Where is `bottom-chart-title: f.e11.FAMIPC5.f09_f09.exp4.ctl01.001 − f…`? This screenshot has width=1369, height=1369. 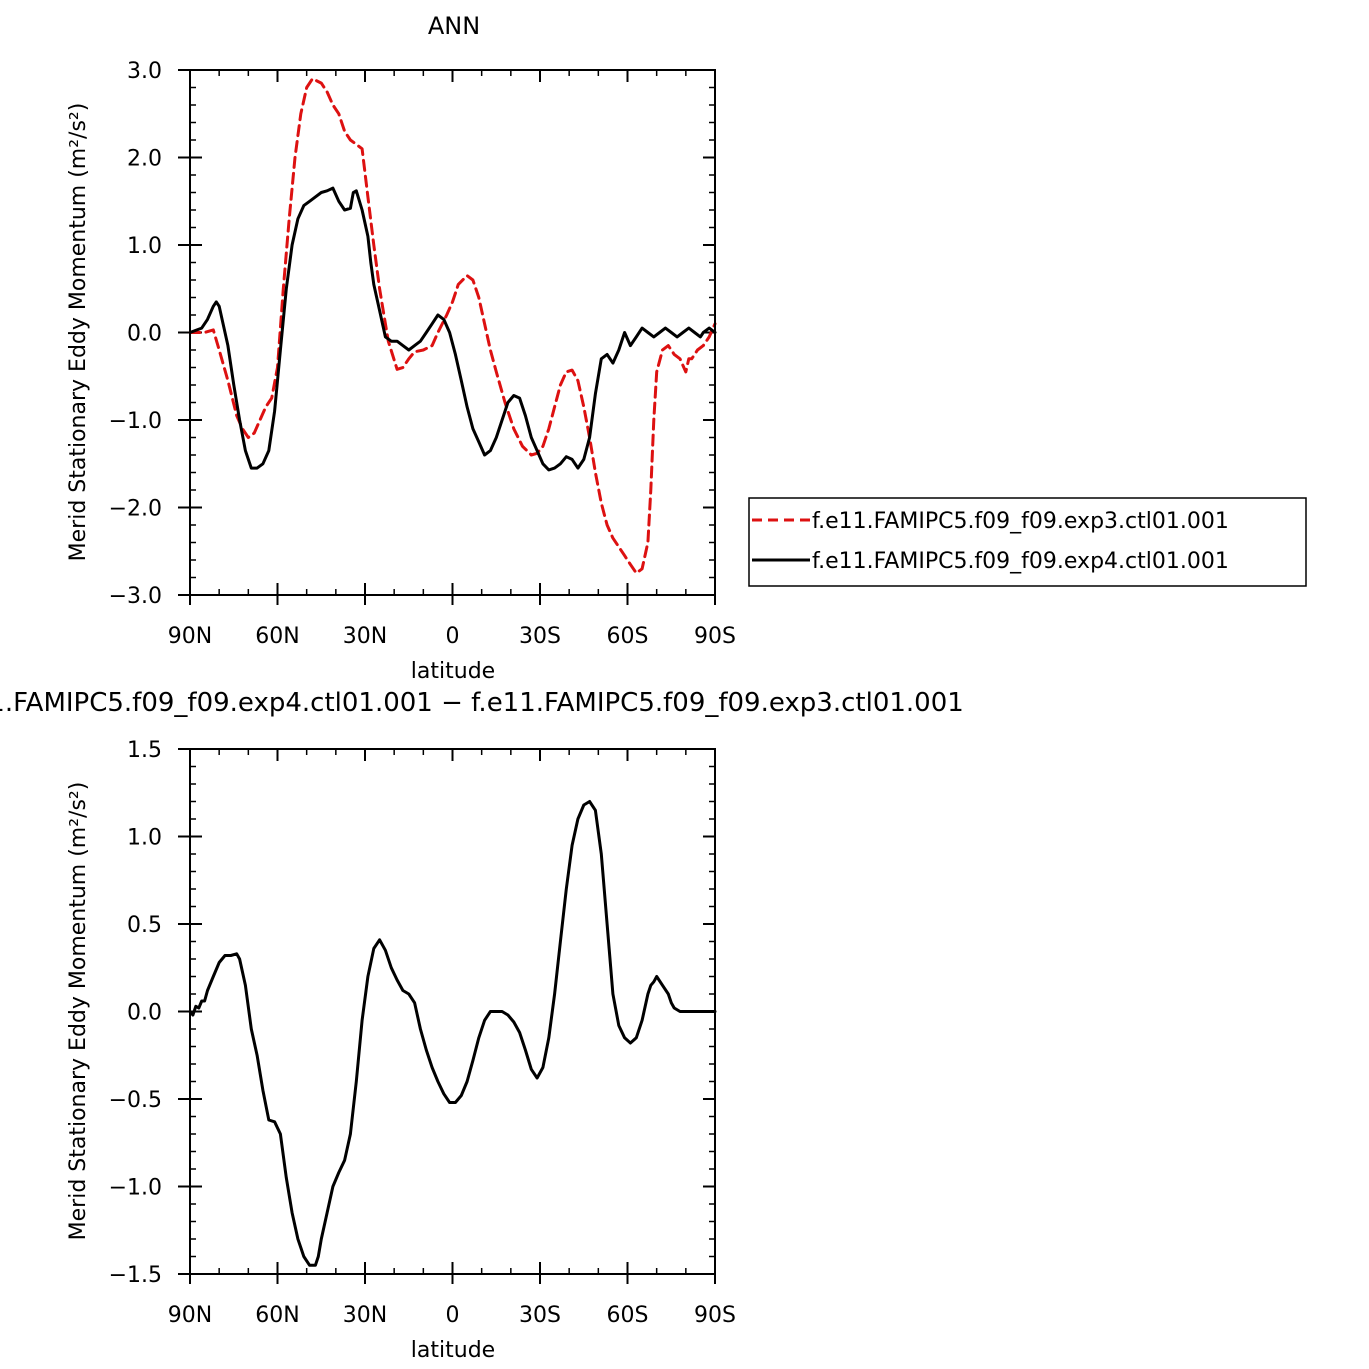
bottom-chart-title: f.e11.FAMIPC5.f09_f09.exp4.ctl01.001 − f… is located at coordinates (482, 703).